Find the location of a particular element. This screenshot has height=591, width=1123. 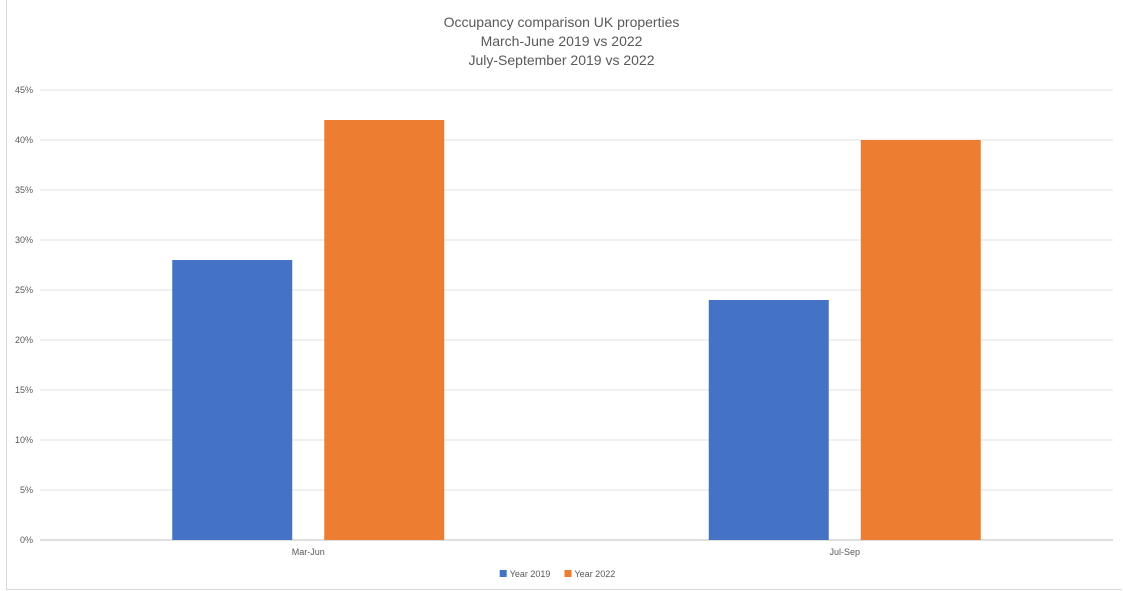

y-tick-label: 45% is located at coordinates (24, 90).